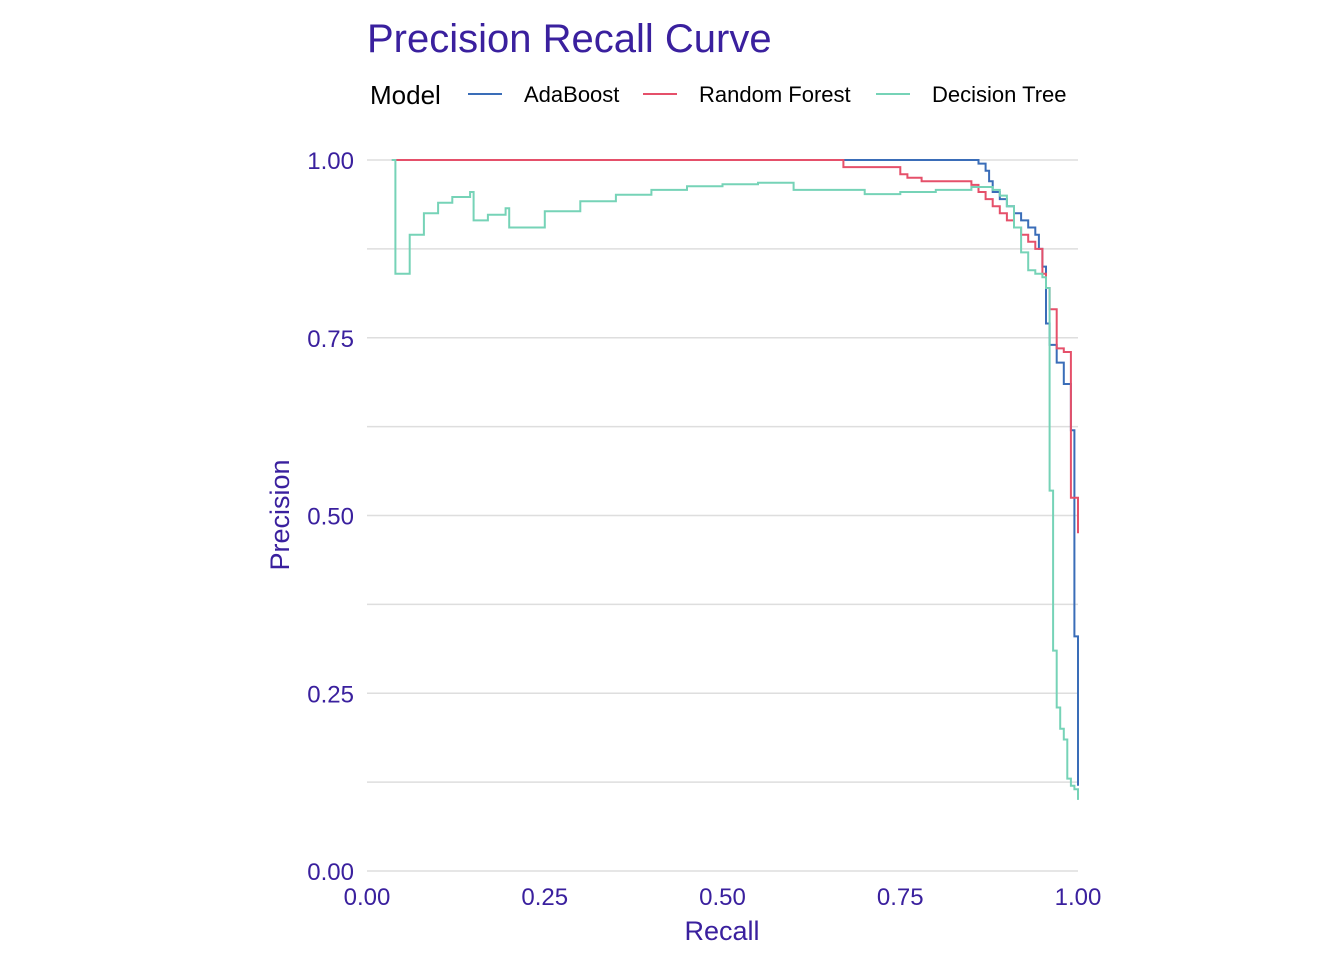 The width and height of the screenshot is (1344, 960). Describe the element at coordinates (1078, 897) in the screenshot. I see `x-tick-label: 1.00` at that location.